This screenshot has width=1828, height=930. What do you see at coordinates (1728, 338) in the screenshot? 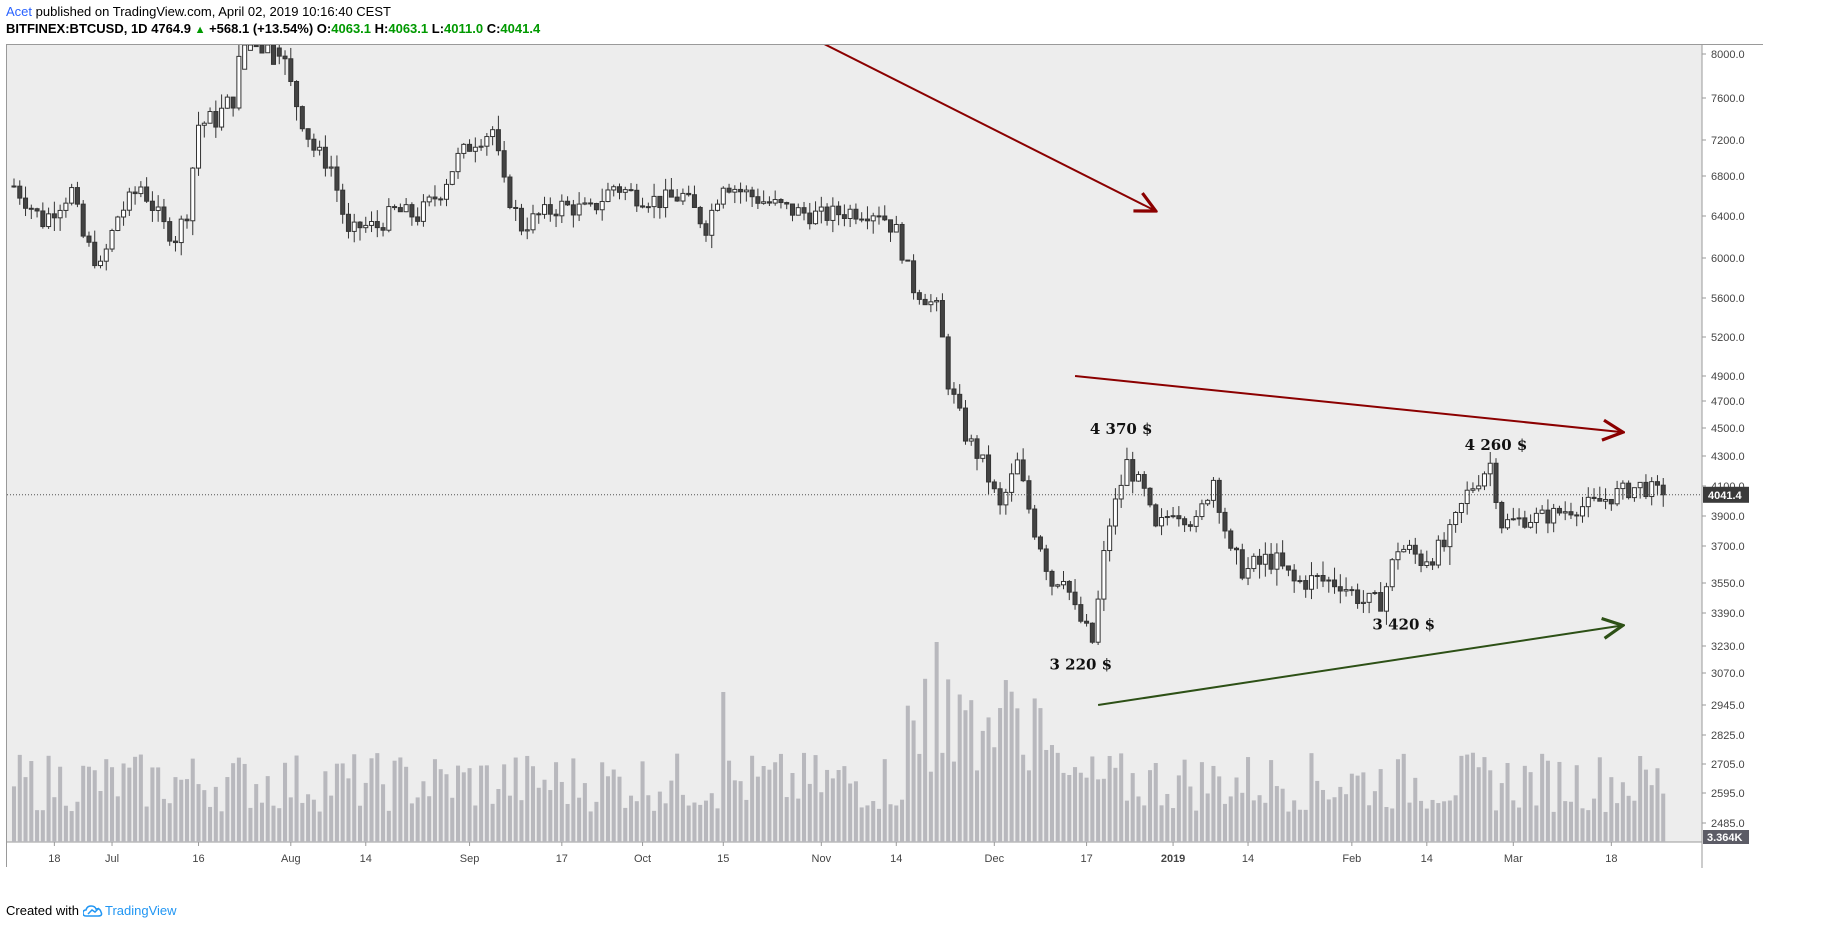
I see `price-tick-label: 5200.0` at bounding box center [1728, 338].